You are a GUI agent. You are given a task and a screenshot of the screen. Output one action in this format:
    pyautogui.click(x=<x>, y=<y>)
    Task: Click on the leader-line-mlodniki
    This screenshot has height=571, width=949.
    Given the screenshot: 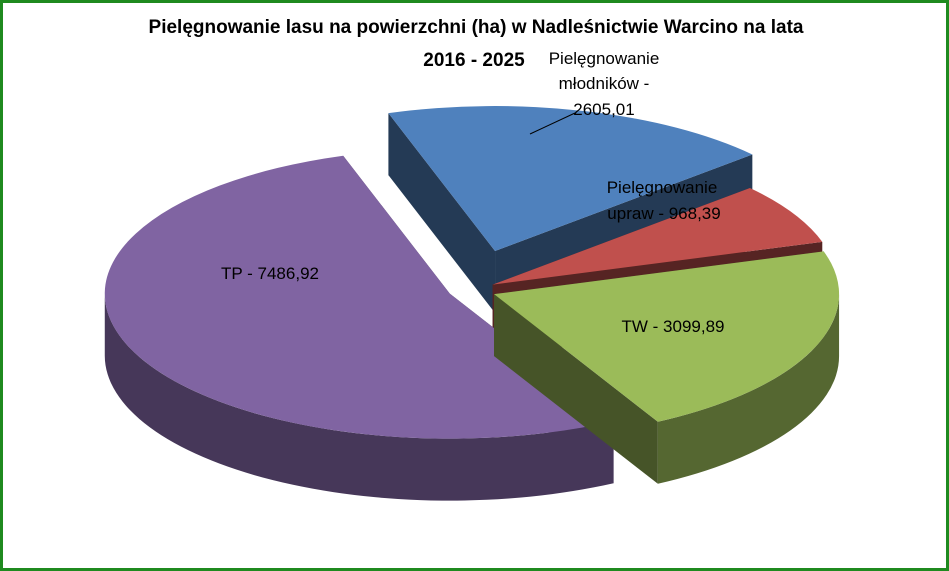 What is the action you would take?
    pyautogui.click(x=552, y=123)
    